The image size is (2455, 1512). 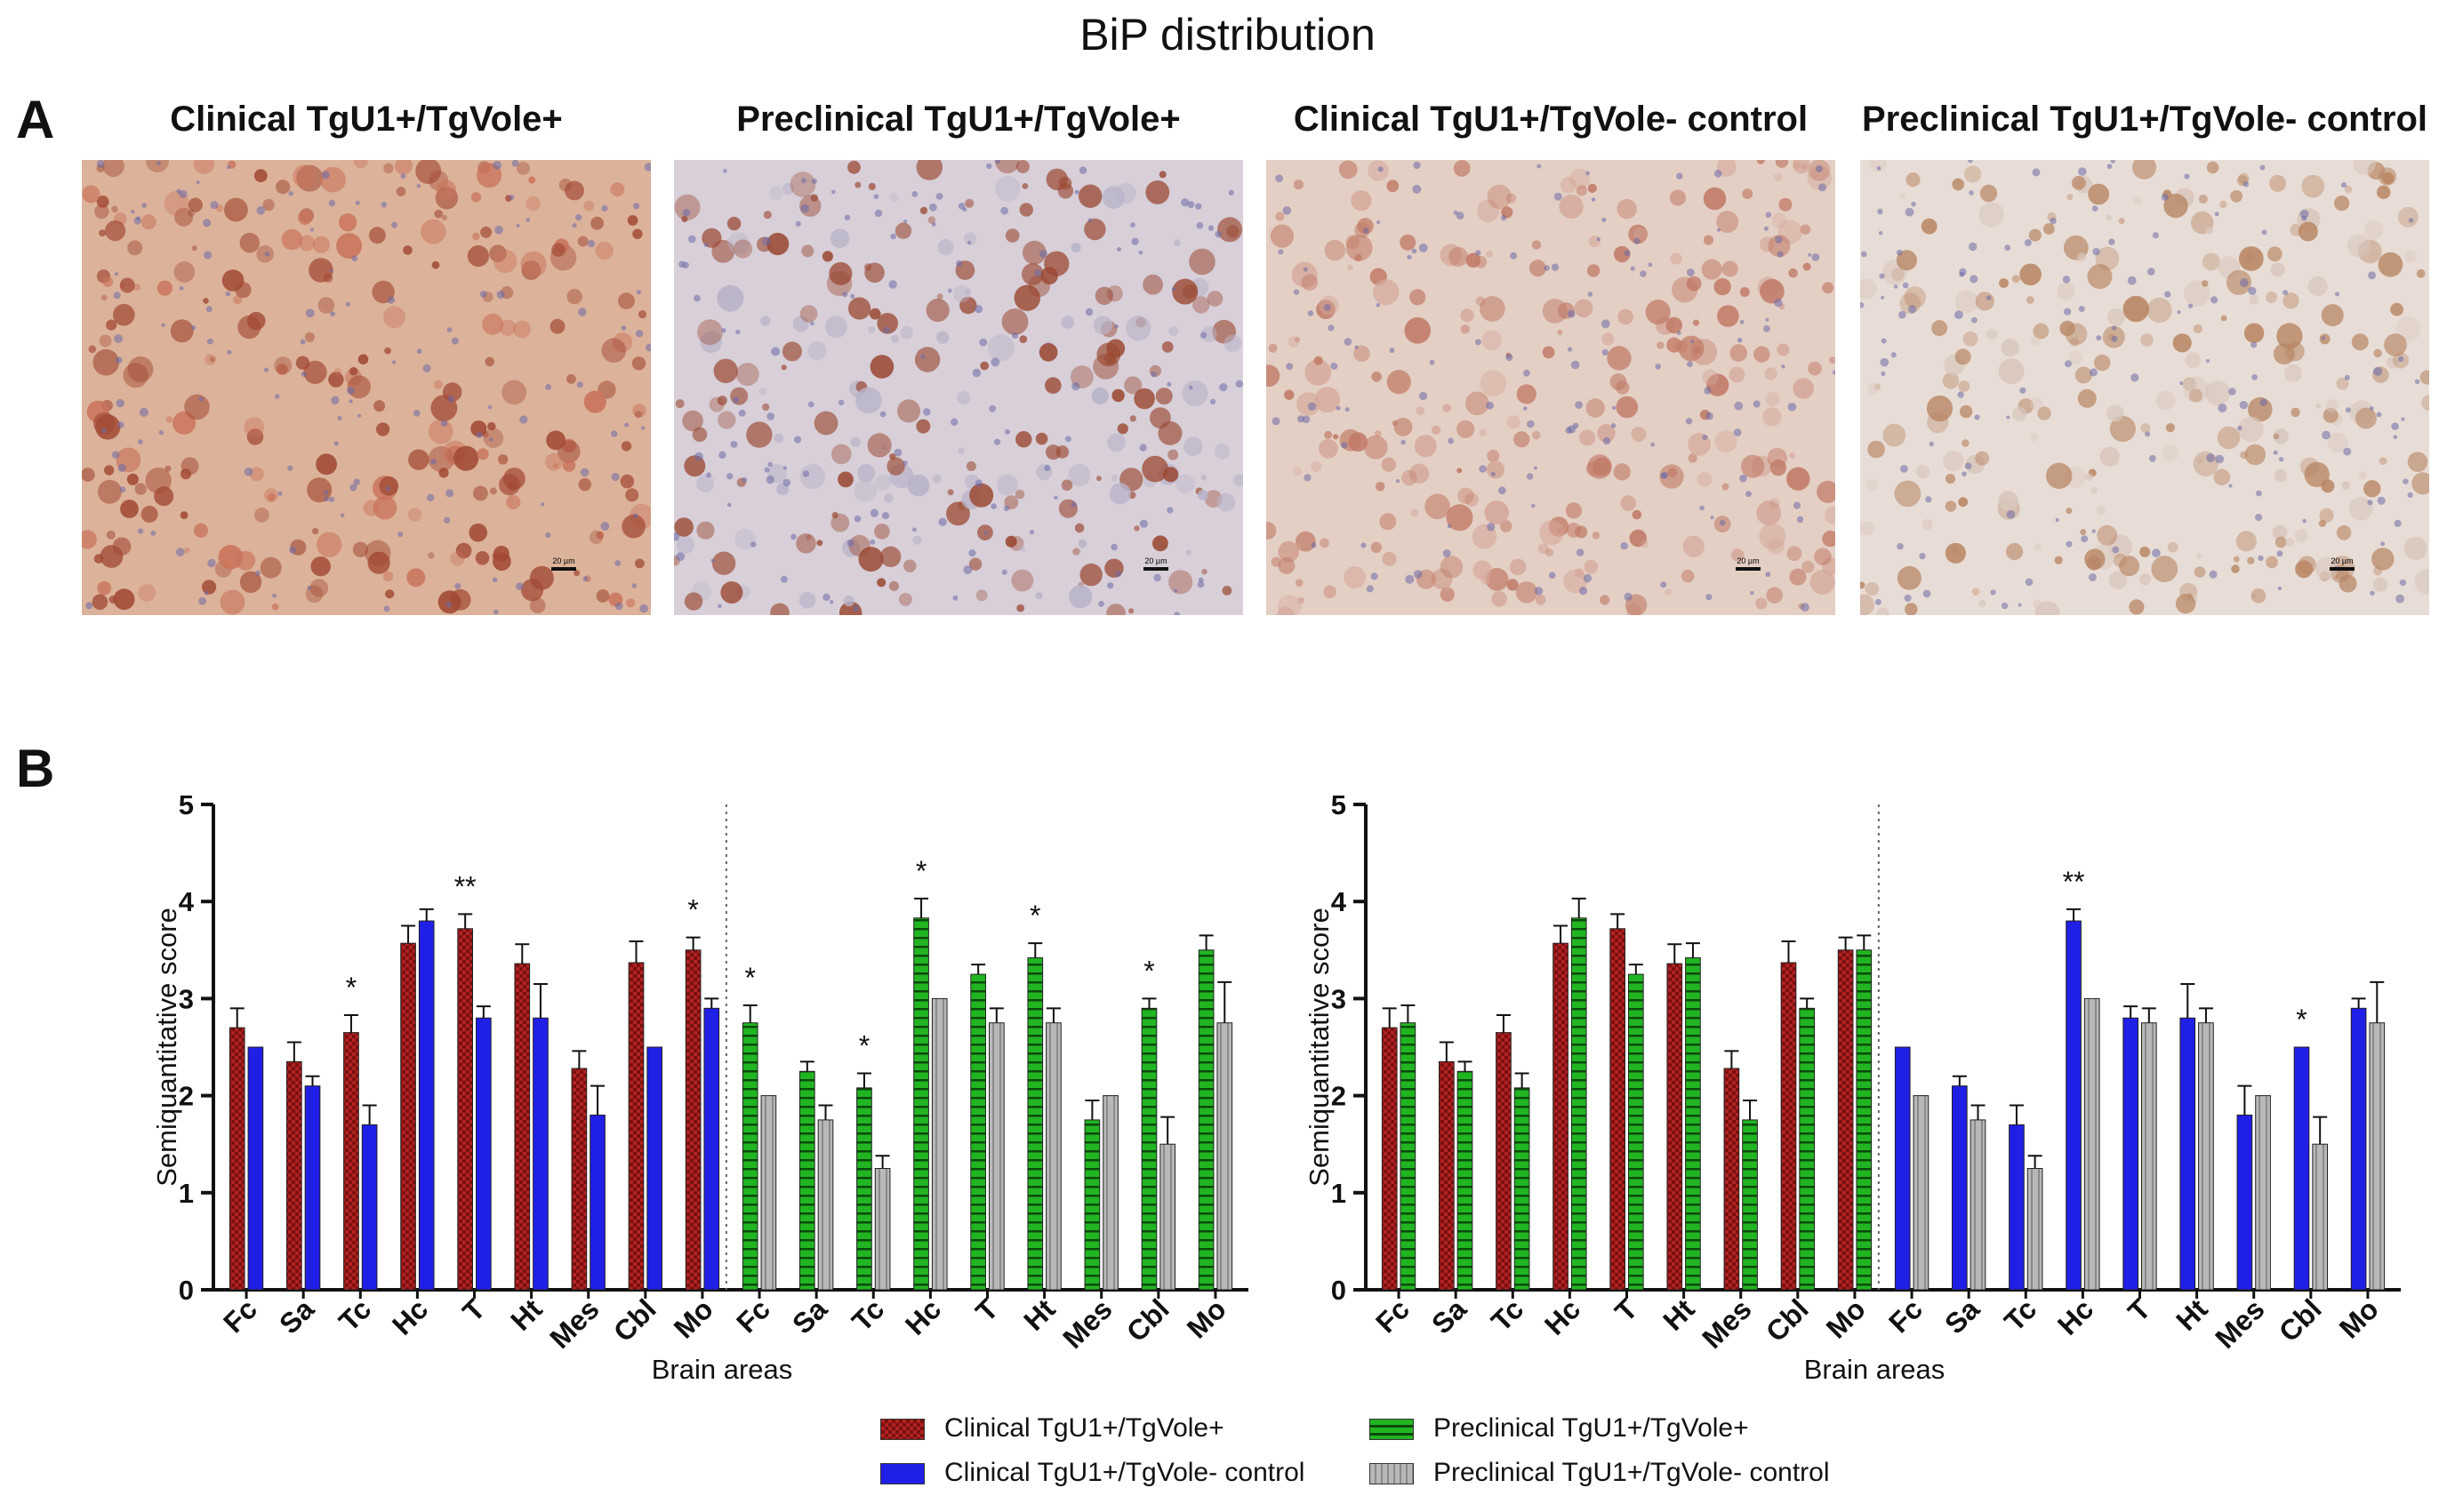 I want to click on legend-item: Preclinical TgU1+/TgVole+, so click(x=1559, y=1428).